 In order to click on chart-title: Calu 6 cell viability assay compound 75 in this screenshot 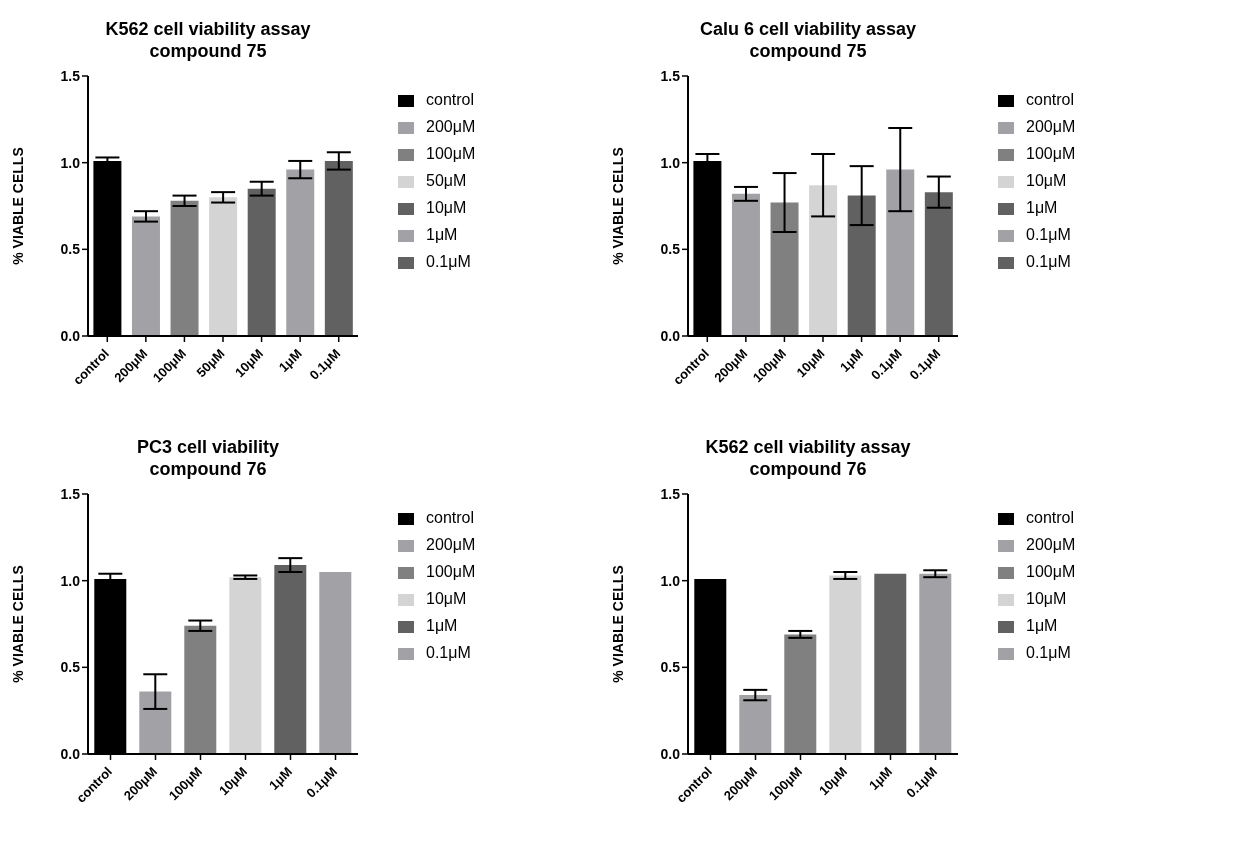, I will do `click(808, 40)`.